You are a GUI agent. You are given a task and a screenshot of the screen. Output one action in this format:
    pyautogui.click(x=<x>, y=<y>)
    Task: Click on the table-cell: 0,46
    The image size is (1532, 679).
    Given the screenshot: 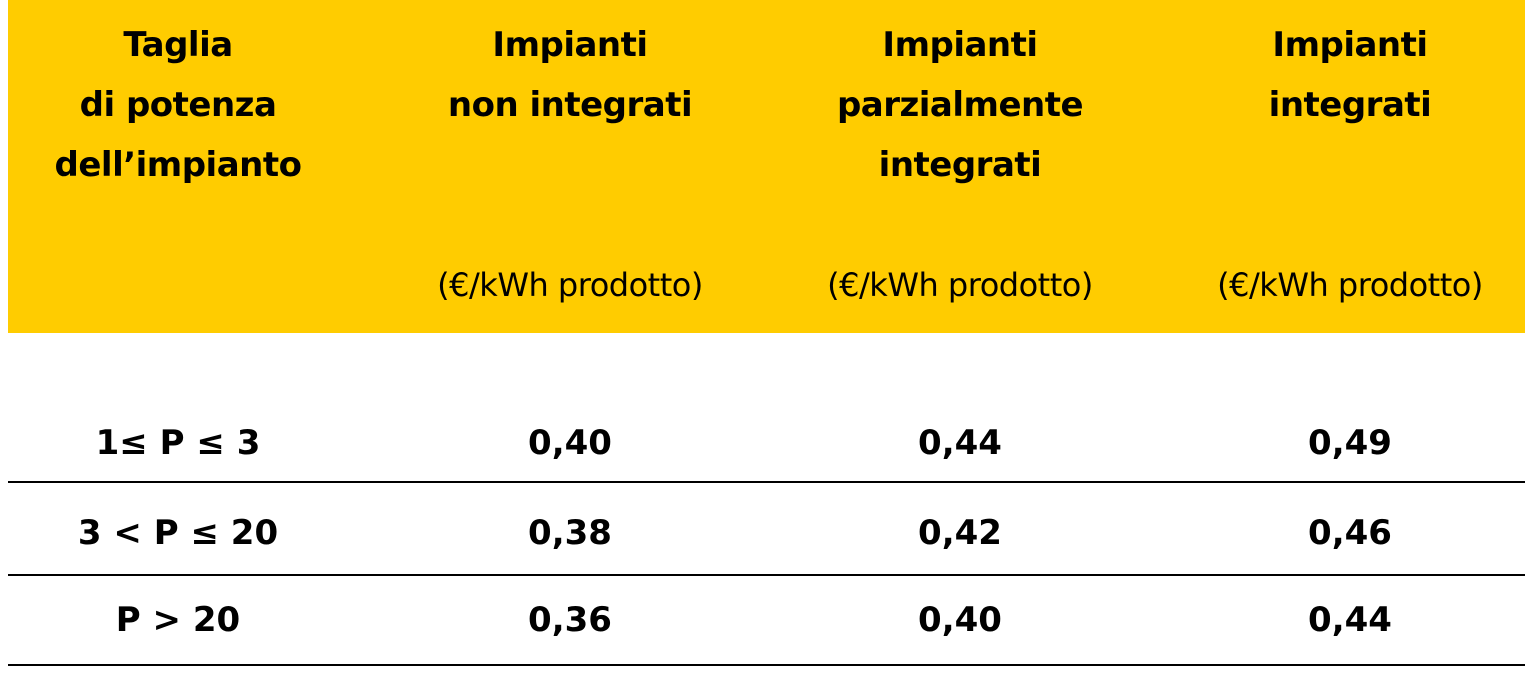 What is the action you would take?
    pyautogui.click(x=1350, y=533)
    